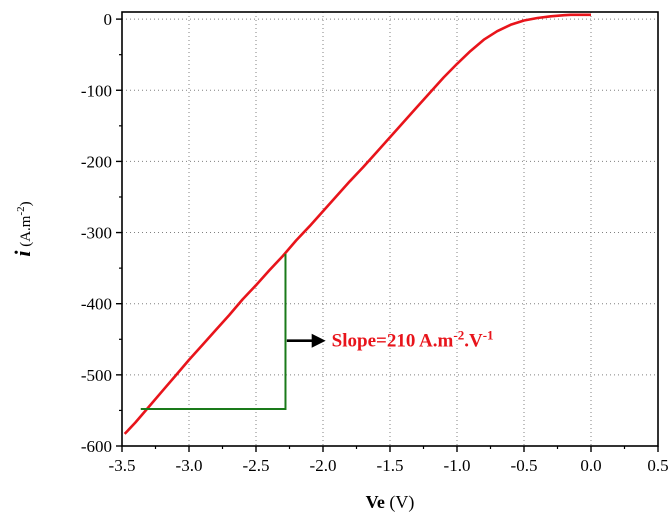 The width and height of the screenshot is (672, 518). I want to click on x-axis-title-unit: (V), so click(400, 502).